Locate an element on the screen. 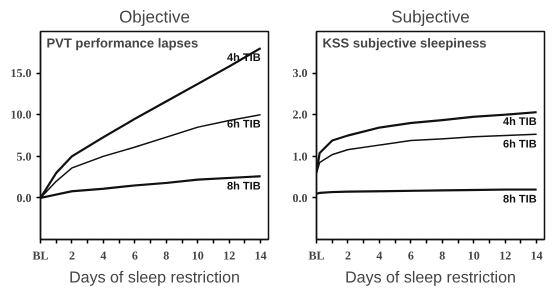 This screenshot has height=289, width=553. chart-title: Objective is located at coordinates (154, 17).